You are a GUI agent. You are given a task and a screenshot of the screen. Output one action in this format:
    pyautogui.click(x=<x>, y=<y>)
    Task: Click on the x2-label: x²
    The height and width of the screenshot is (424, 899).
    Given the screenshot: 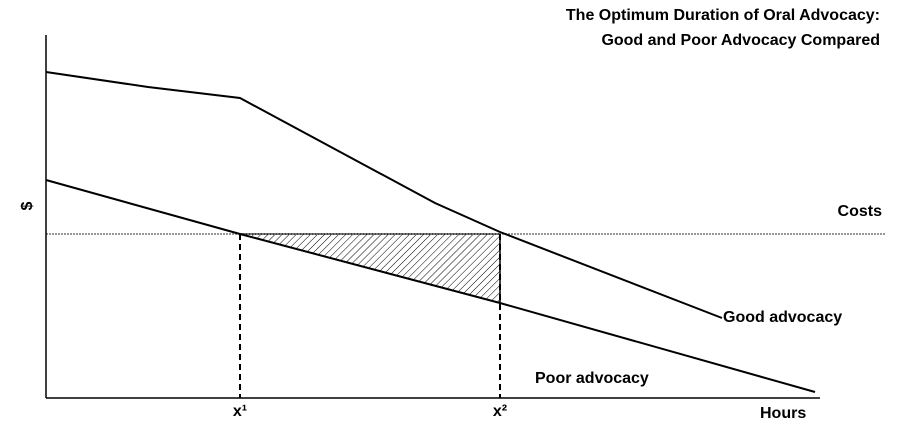 What is the action you would take?
    pyautogui.click(x=500, y=411)
    